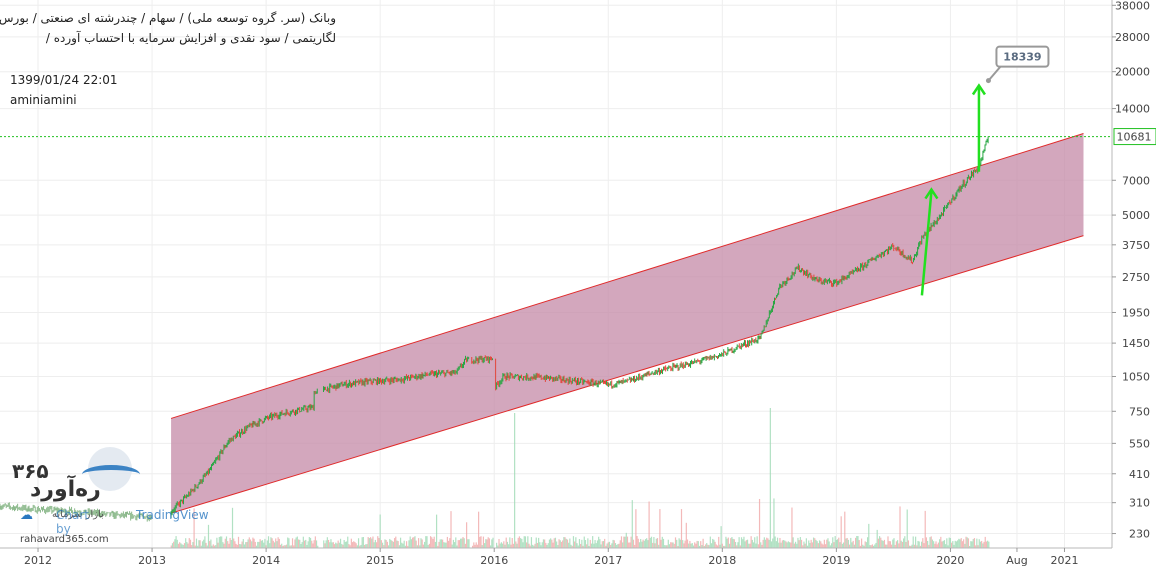 The image size is (1156, 572). I want to click on price-axis-label: 10681, so click(1134, 137).